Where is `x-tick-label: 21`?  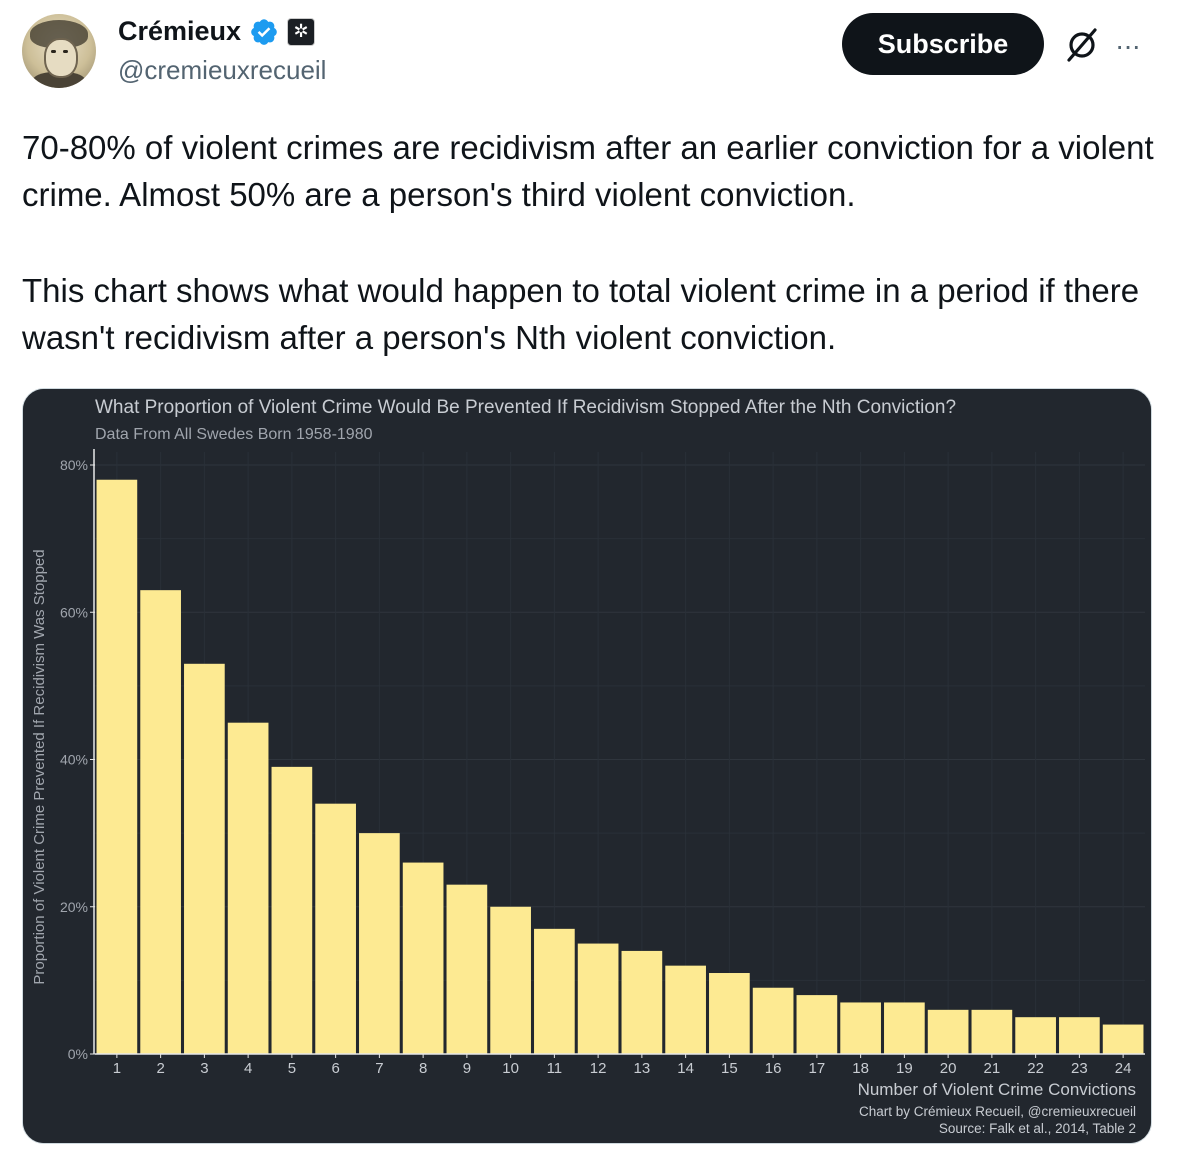
x-tick-label: 21 is located at coordinates (992, 1068).